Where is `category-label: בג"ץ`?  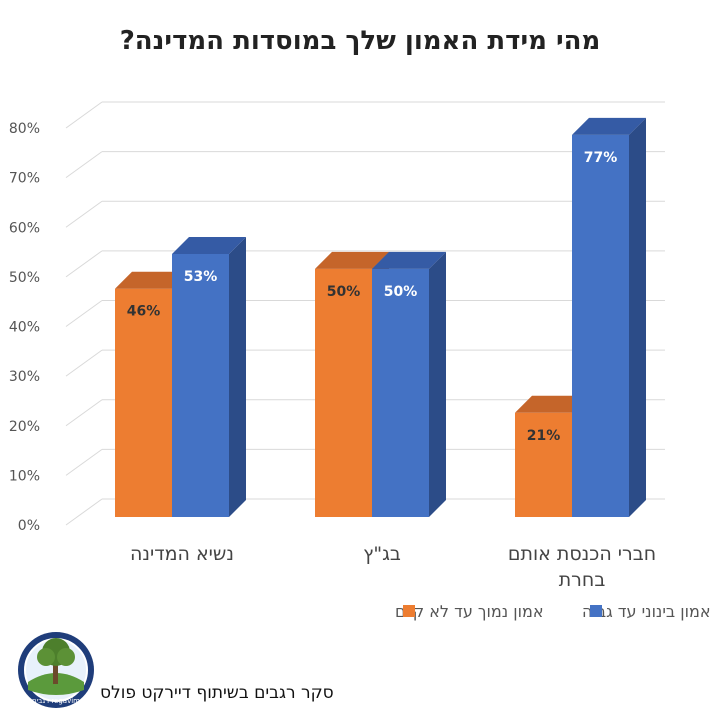 category-label: בג"ץ is located at coordinates (382, 554).